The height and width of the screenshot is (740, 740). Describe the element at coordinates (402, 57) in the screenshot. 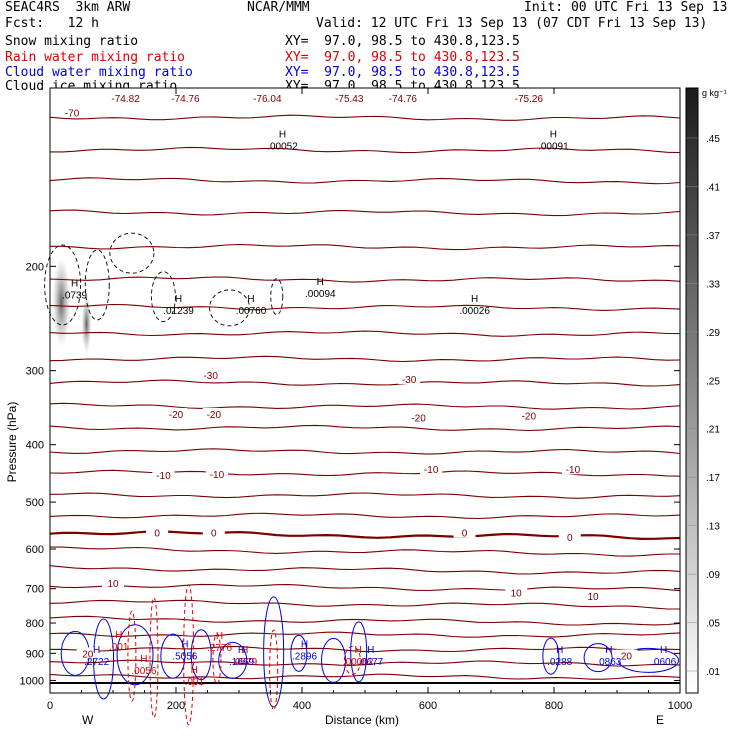

I see `legend-rain-xy: XY= 97.0, 98.5 to 430.8,123.5` at that location.